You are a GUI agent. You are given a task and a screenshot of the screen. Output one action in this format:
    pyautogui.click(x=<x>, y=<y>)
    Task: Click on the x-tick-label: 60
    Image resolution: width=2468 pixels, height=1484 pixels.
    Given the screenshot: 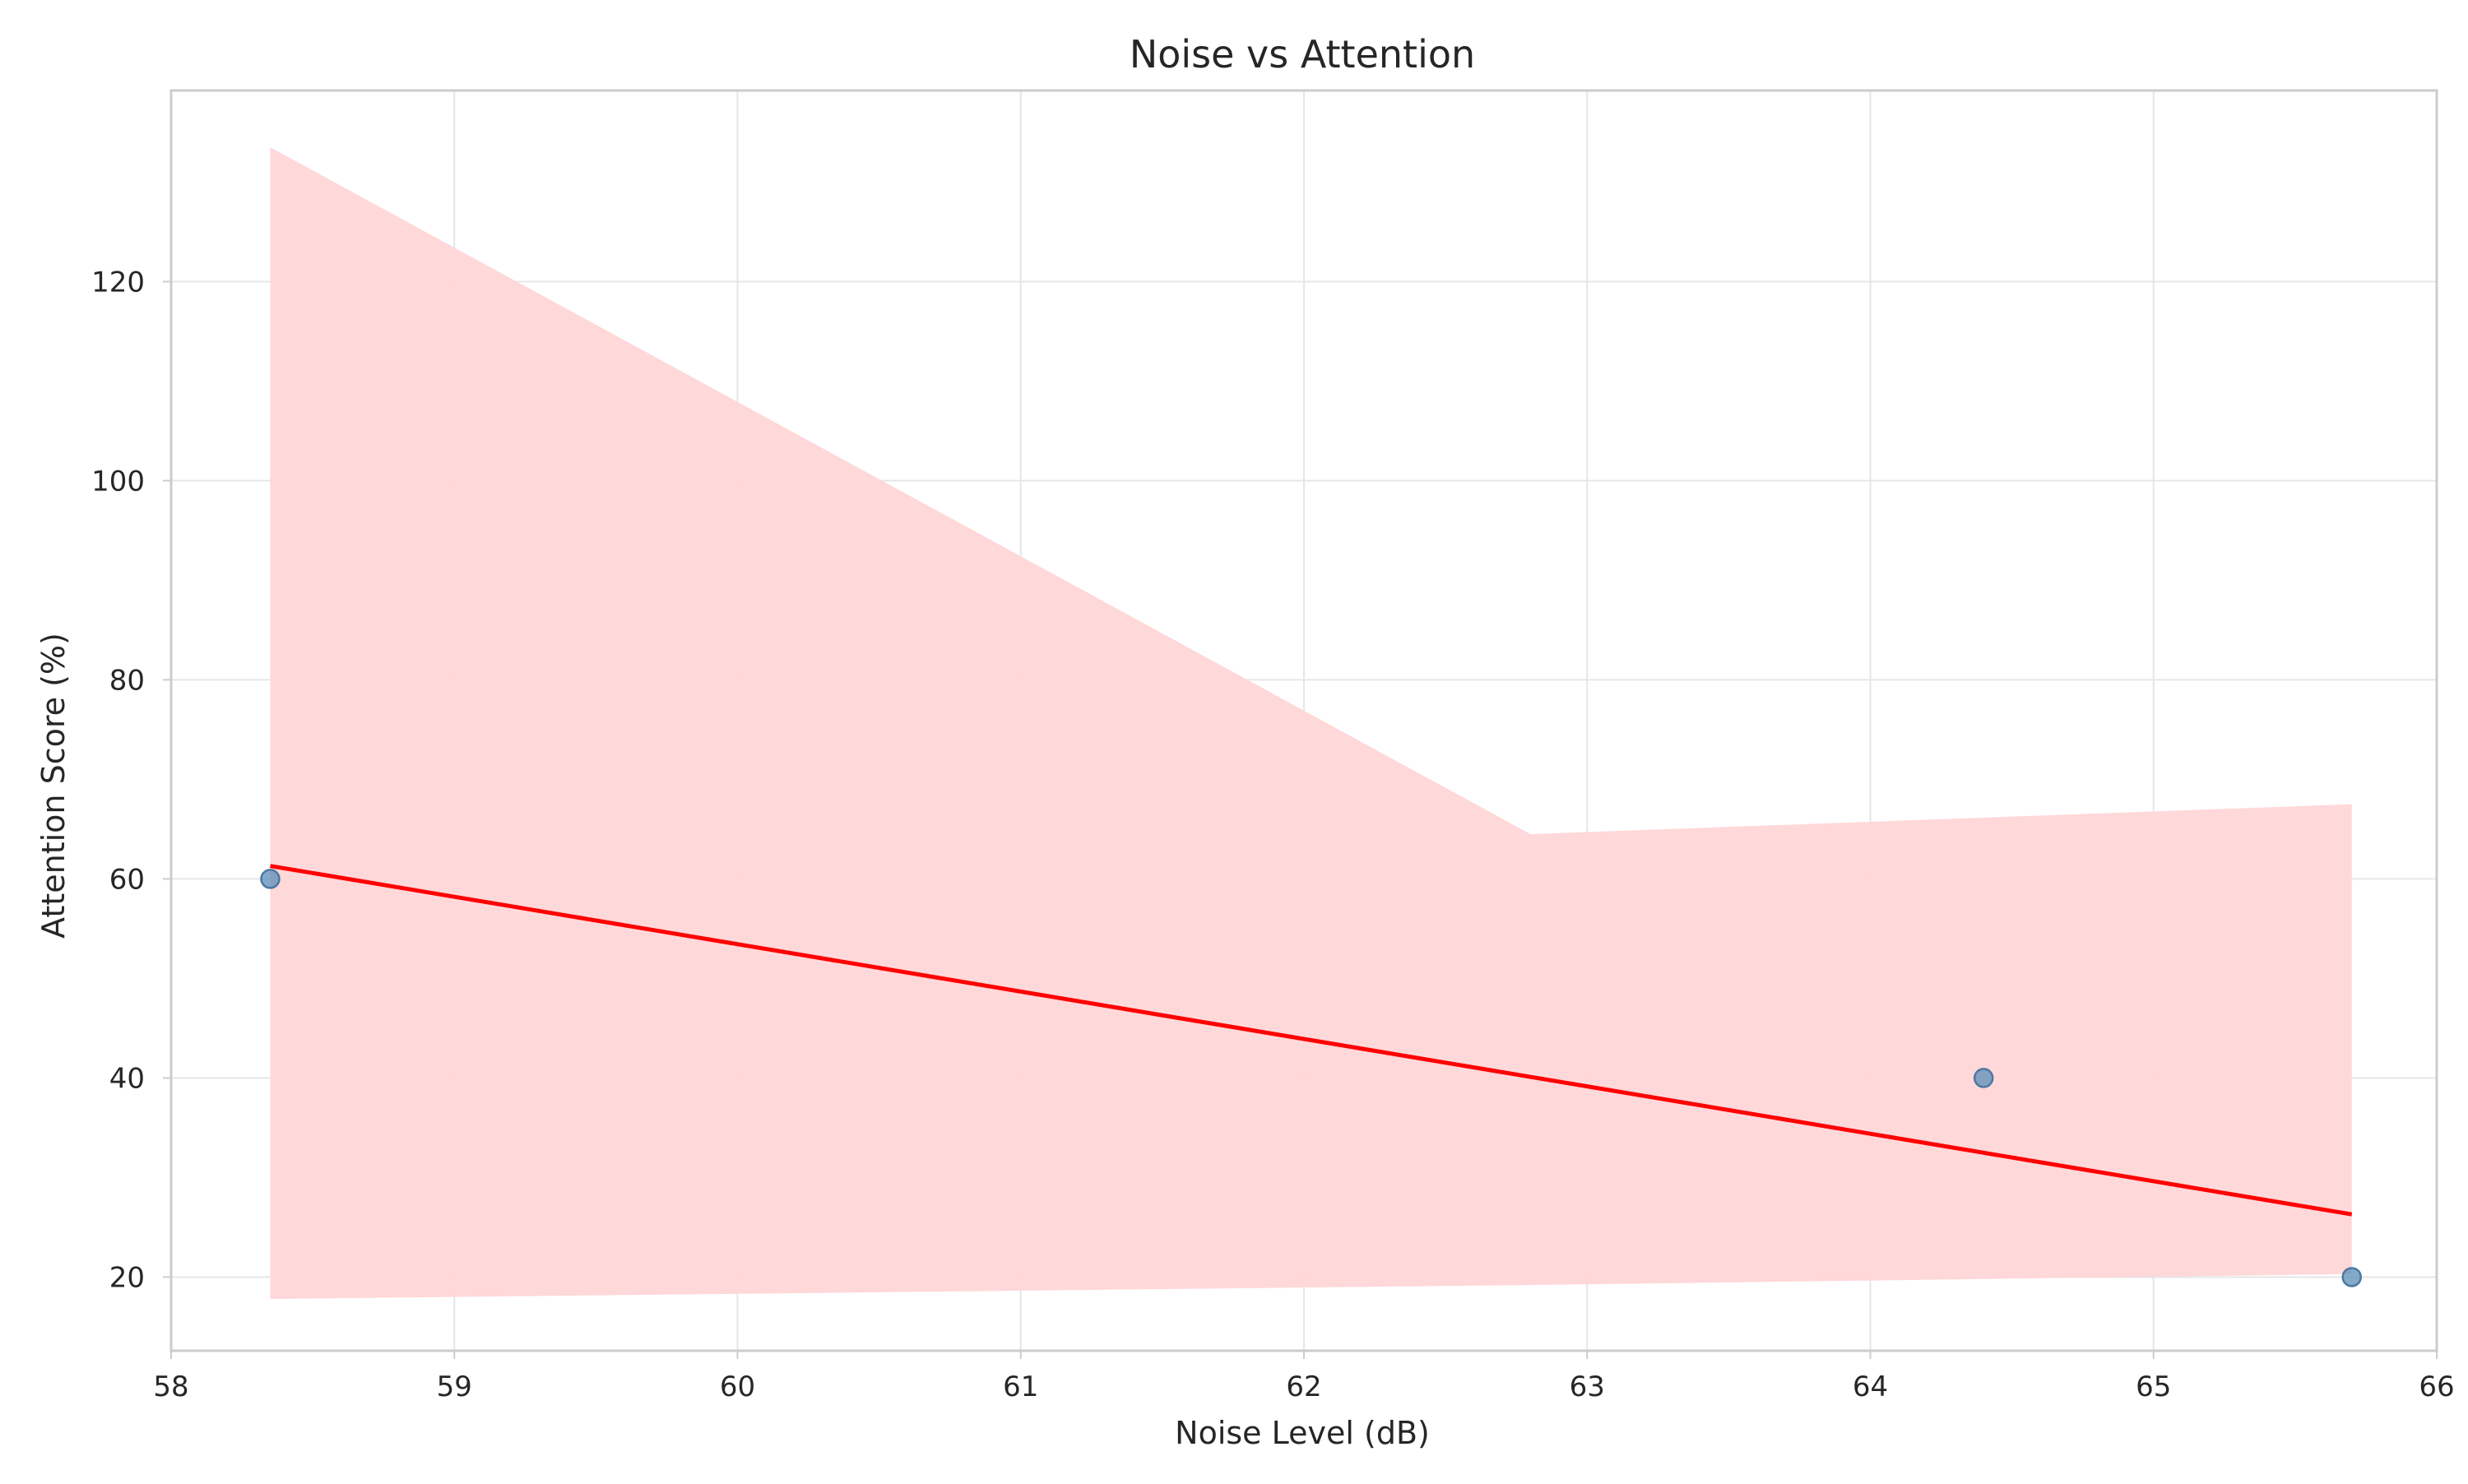 What is the action you would take?
    pyautogui.click(x=737, y=1386)
    